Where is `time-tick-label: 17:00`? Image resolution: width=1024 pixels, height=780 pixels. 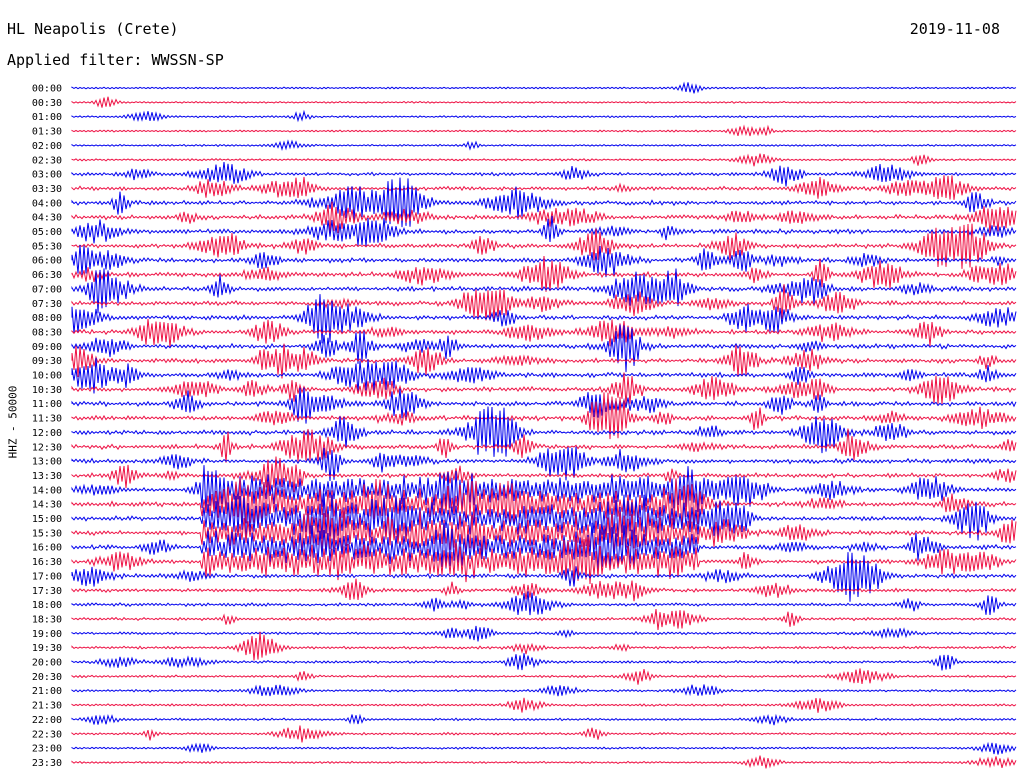
time-tick-label: 17:00 is located at coordinates (47, 576).